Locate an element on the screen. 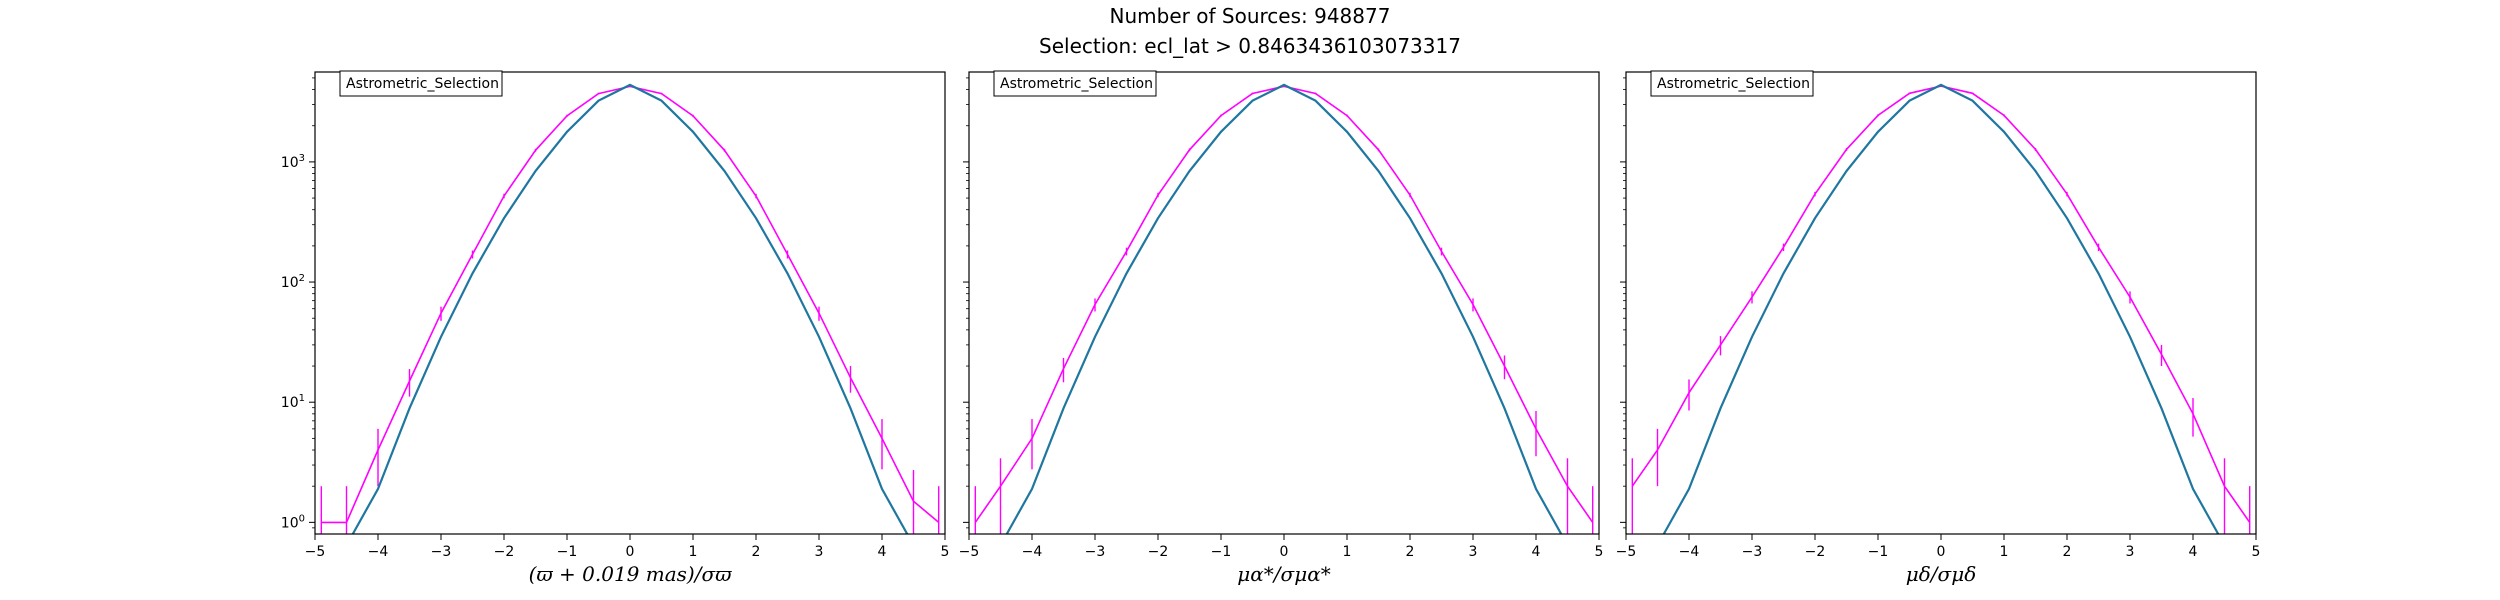  y-tick-label: 10³ is located at coordinates (293, 162).